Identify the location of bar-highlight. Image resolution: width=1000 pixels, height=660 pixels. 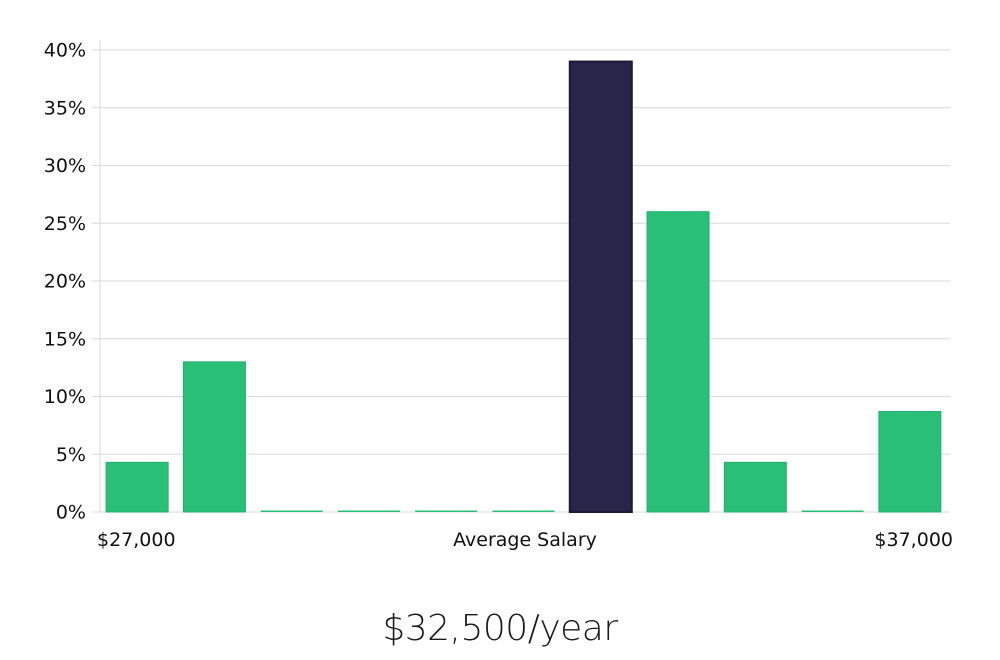
(600, 287).